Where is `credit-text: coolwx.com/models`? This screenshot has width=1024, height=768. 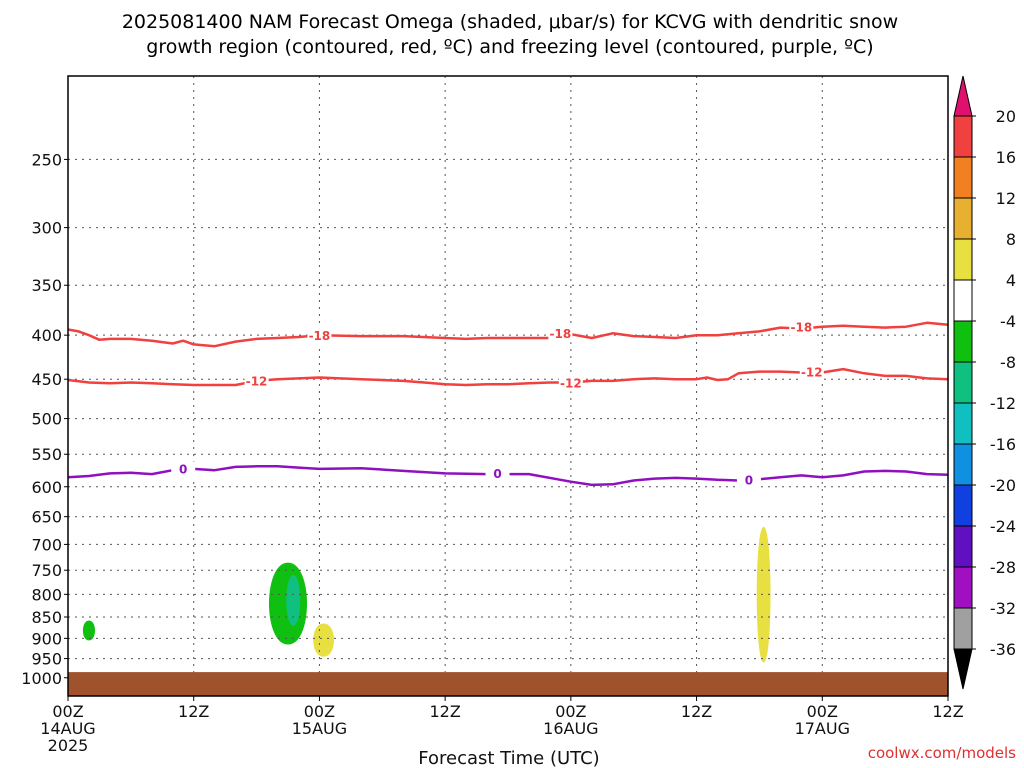 credit-text: coolwx.com/models is located at coordinates (942, 753).